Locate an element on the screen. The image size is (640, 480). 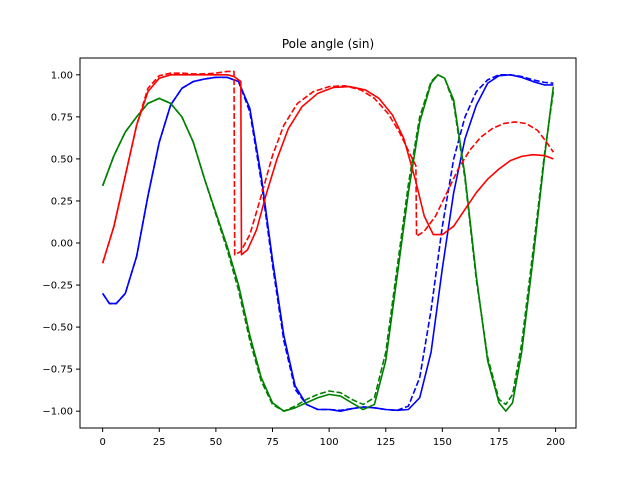
x-tick-label: 50 is located at coordinates (216, 442).